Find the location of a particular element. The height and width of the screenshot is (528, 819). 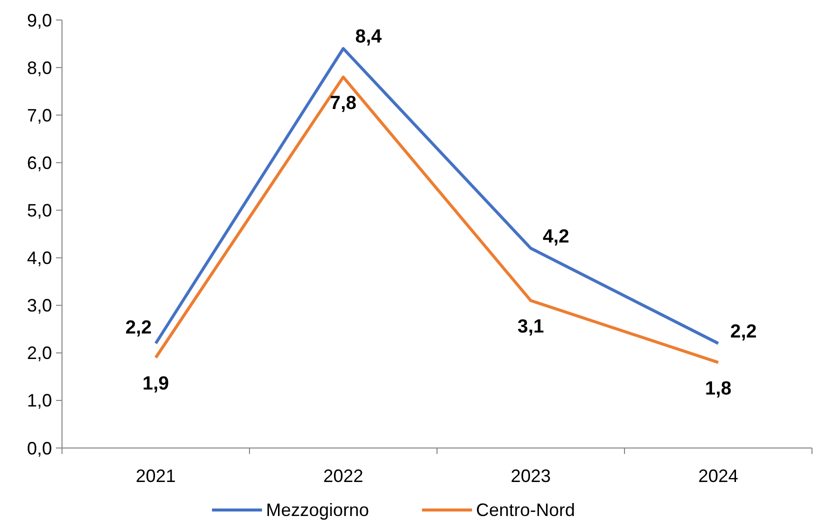

x-tick-label: 2023 is located at coordinates (530, 476).